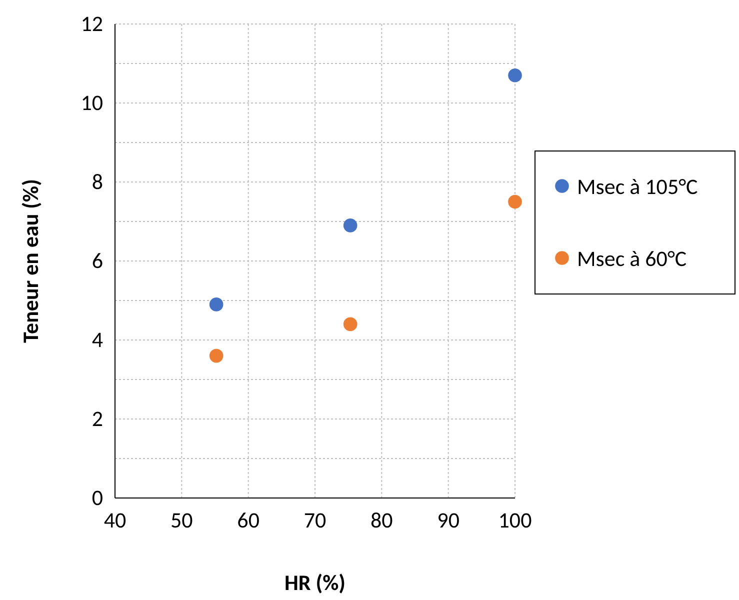 The image size is (739, 600). I want to click on x-tick-label: 40, so click(115, 520).